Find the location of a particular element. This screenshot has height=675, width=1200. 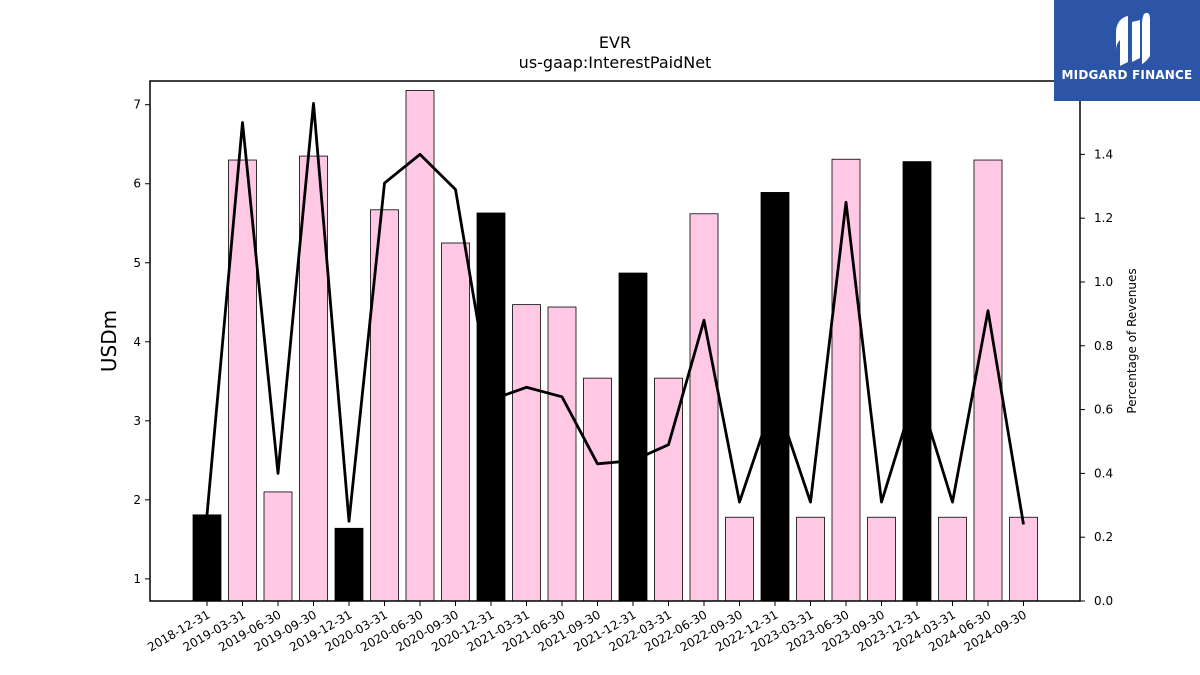

y-tick-label: 1 is located at coordinates (137, 579).